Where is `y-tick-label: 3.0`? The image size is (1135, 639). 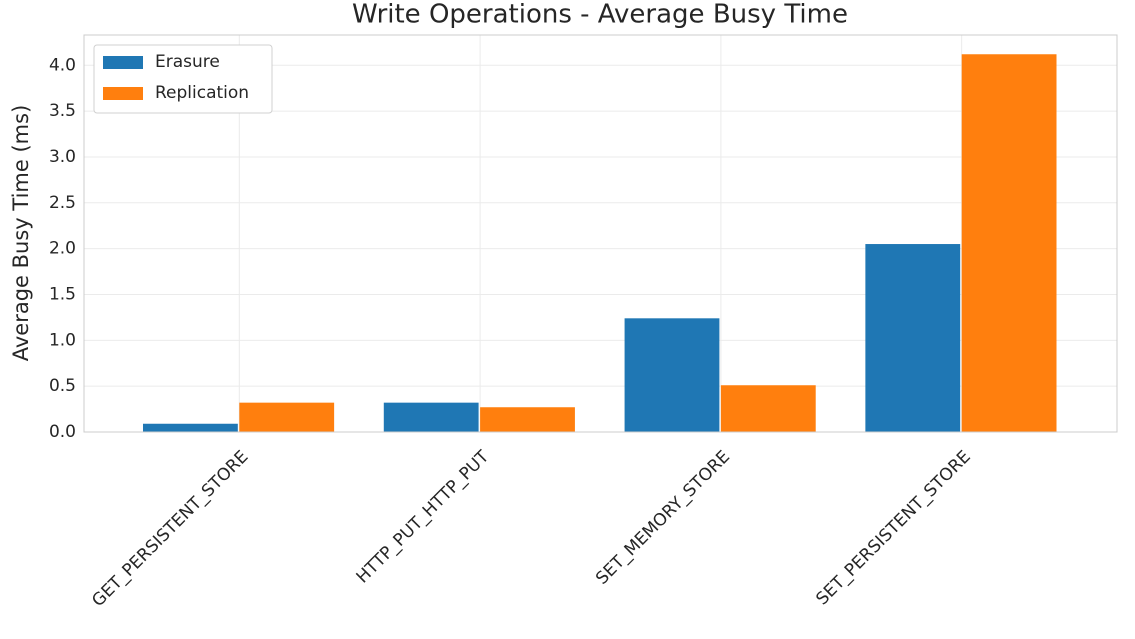 y-tick-label: 3.0 is located at coordinates (62, 157).